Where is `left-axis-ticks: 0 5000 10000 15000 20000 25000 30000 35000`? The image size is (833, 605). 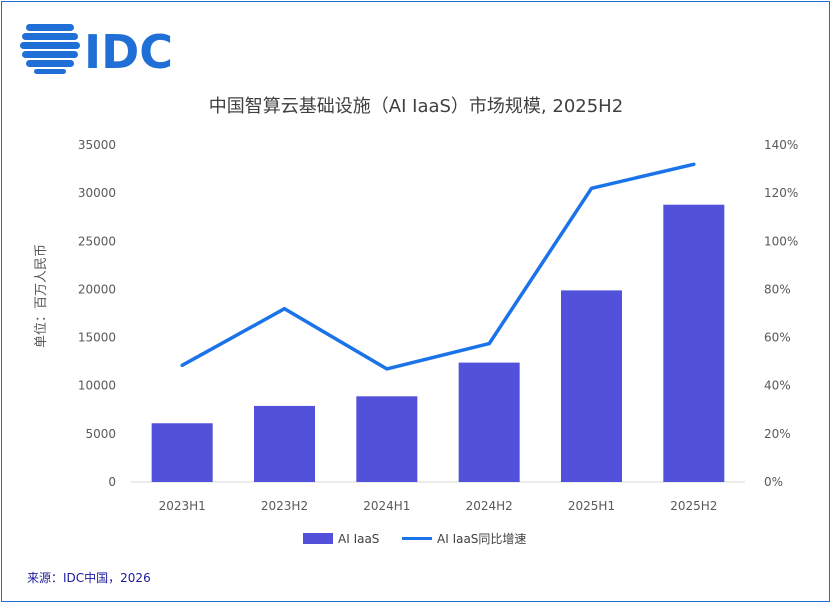
left-axis-ticks: 0 5000 10000 15000 20000 25000 30000 35000 is located at coordinates (97, 313).